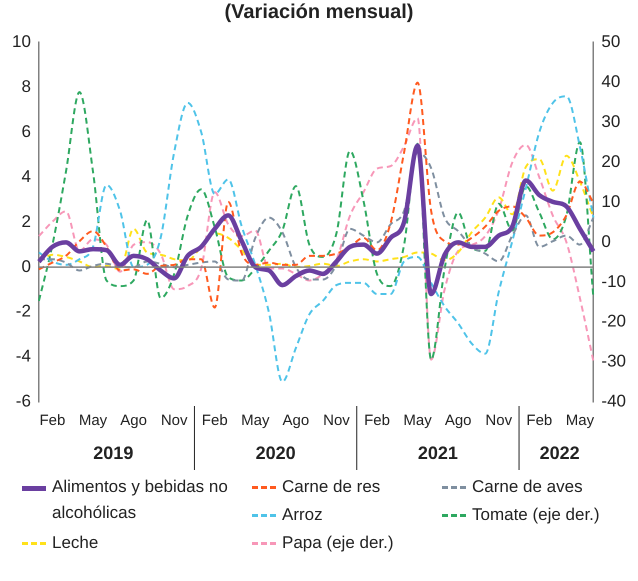 Image resolution: width=638 pixels, height=581 pixels. I want to click on text: 2019, so click(113, 452).